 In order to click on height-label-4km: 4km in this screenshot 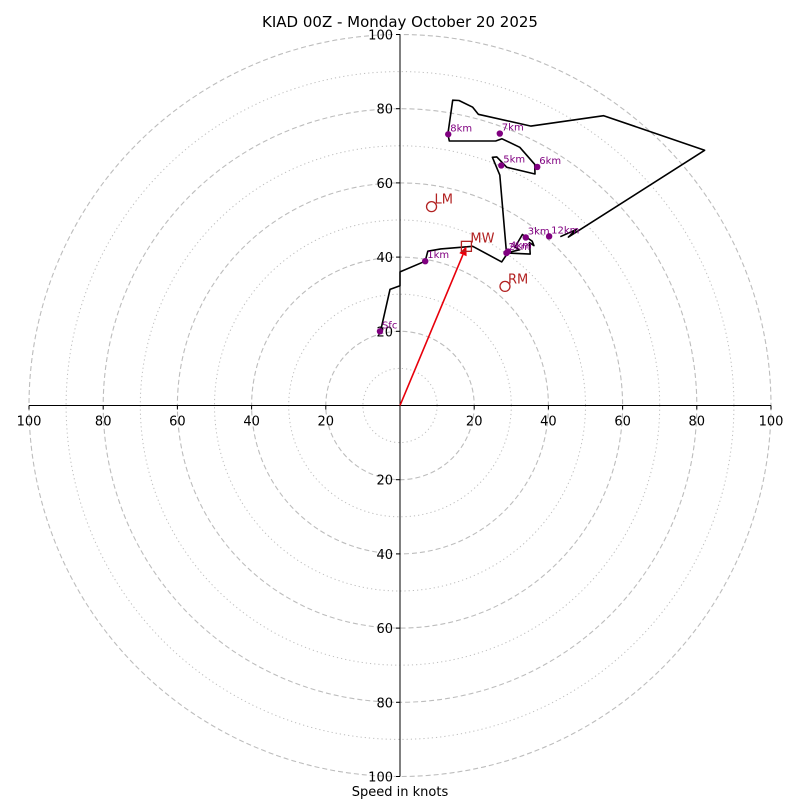, I will do `click(521, 246)`.